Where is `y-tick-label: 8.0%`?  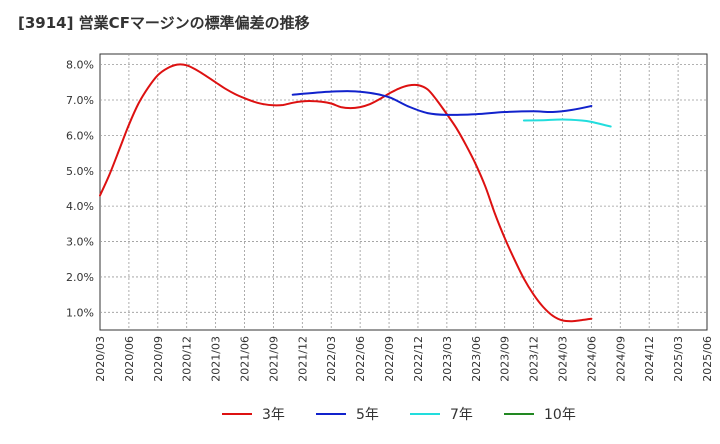 y-tick-label: 8.0% is located at coordinates (80, 65).